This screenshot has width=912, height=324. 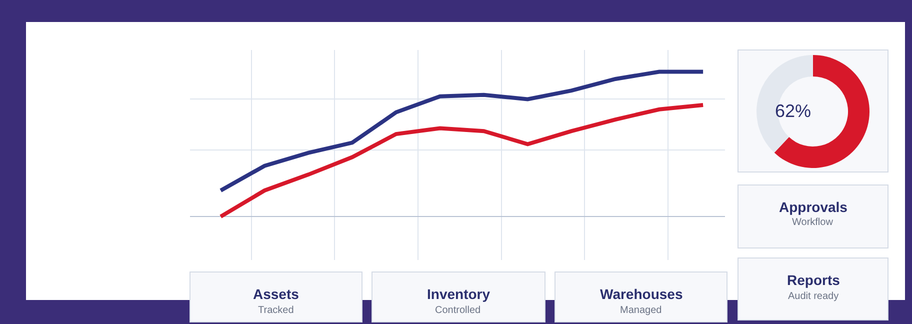 I want to click on text: Workflow, so click(x=813, y=222).